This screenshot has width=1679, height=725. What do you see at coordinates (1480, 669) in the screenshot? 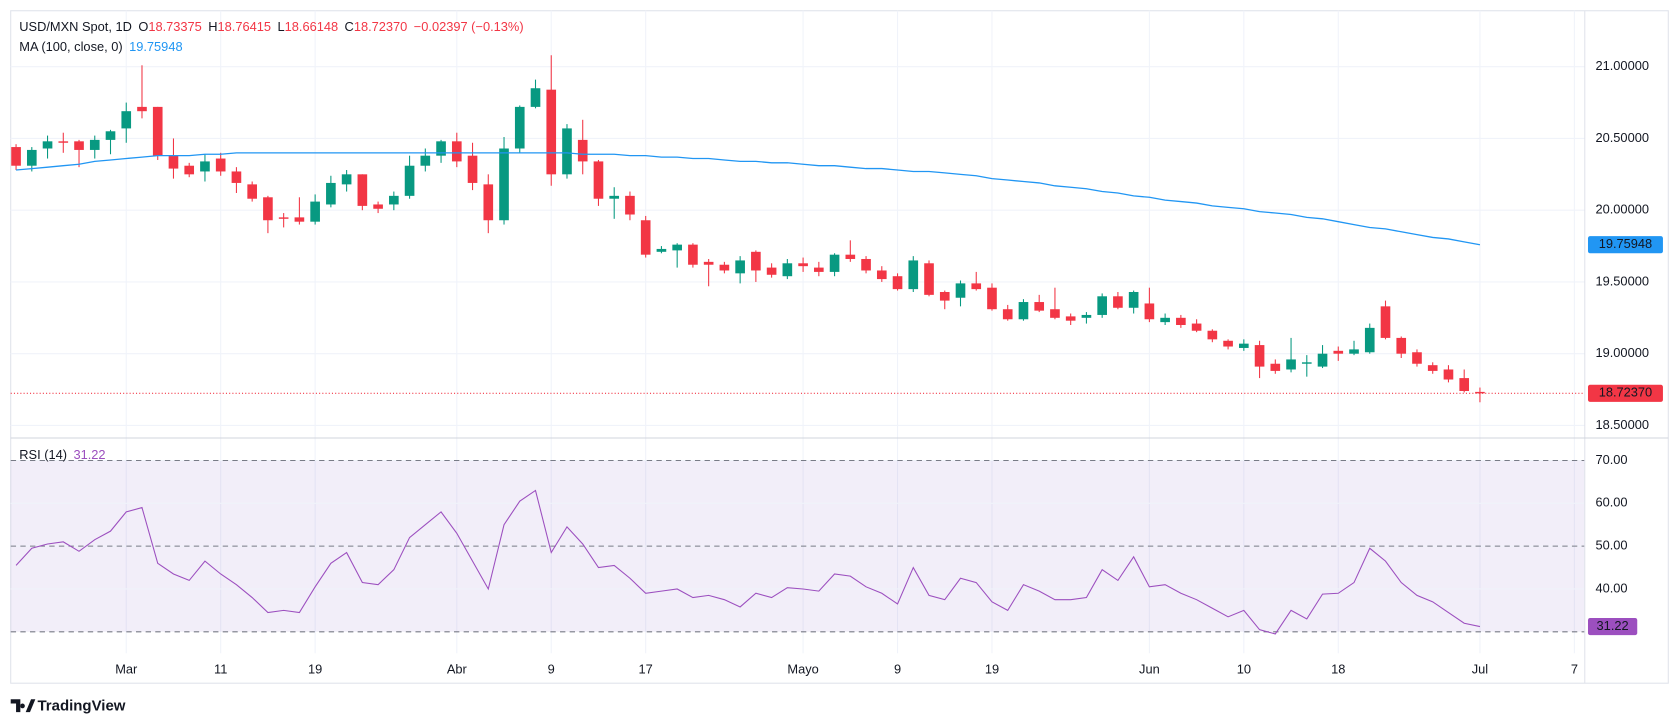
I see `x-tick-label: Jul` at bounding box center [1480, 669].